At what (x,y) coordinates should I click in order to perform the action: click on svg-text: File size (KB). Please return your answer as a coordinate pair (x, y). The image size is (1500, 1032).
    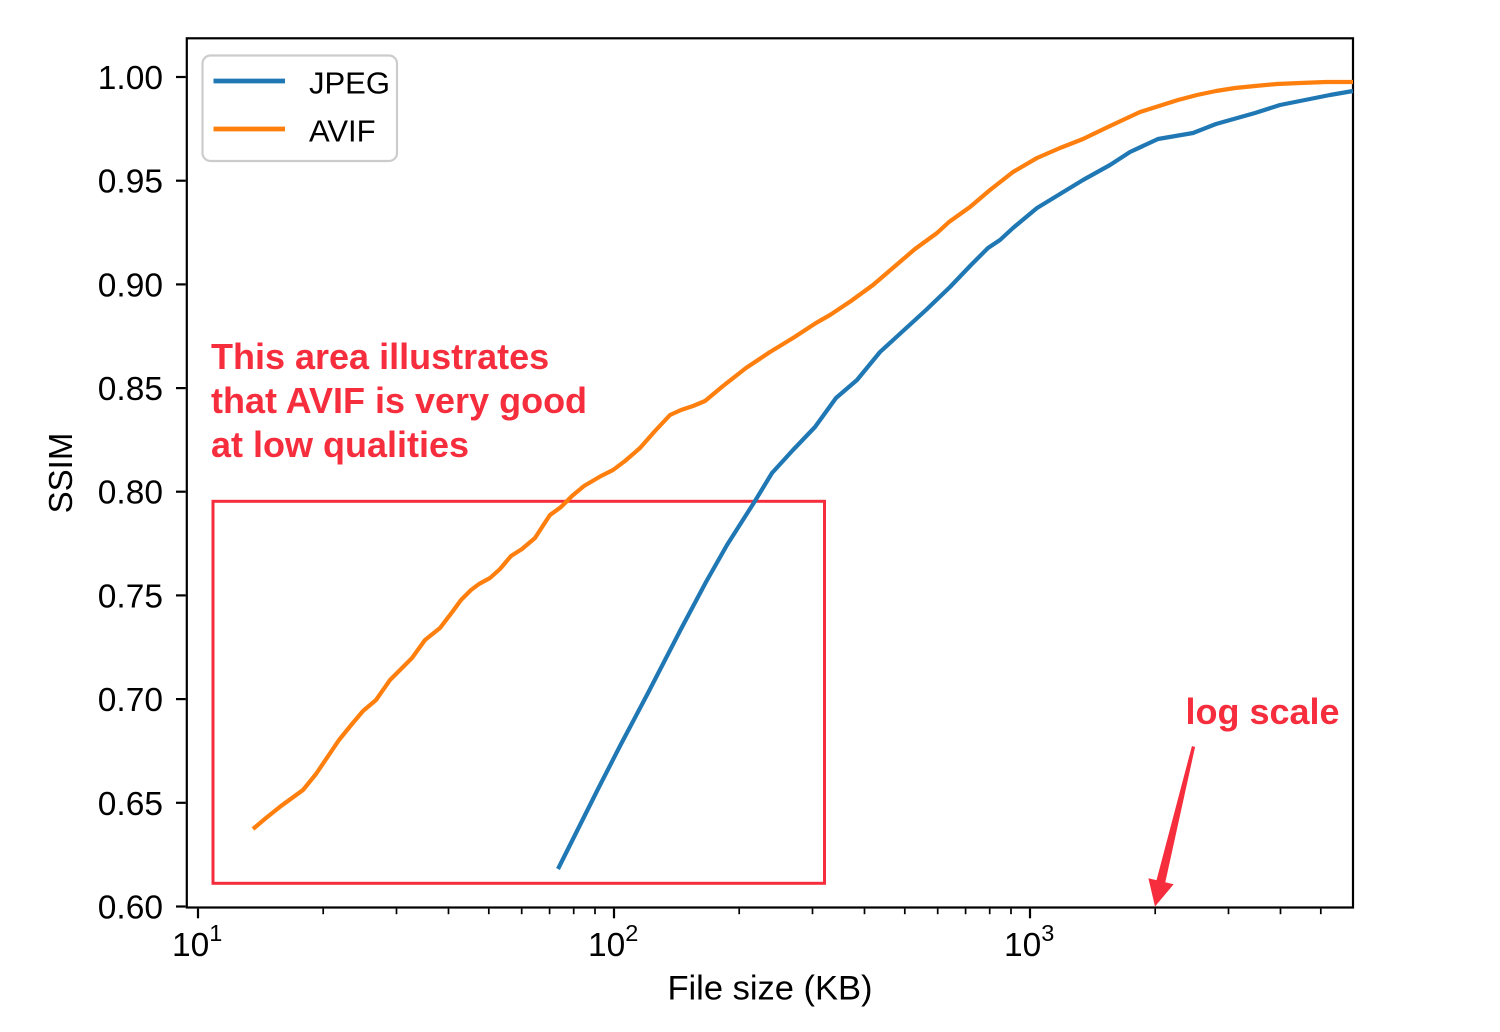
    Looking at the image, I should click on (769, 989).